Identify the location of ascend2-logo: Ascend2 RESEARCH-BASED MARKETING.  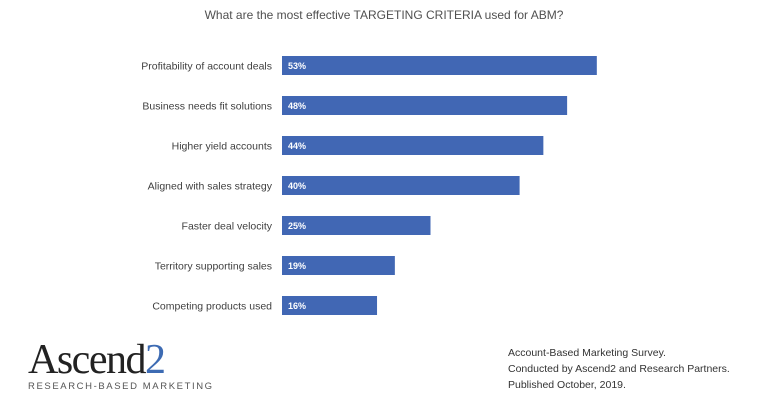
(121, 364).